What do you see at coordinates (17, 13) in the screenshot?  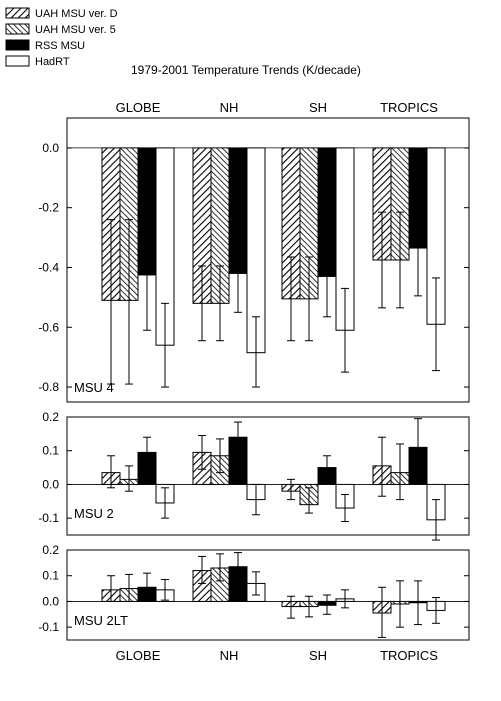 I see `legend-swatch-uah-d` at bounding box center [17, 13].